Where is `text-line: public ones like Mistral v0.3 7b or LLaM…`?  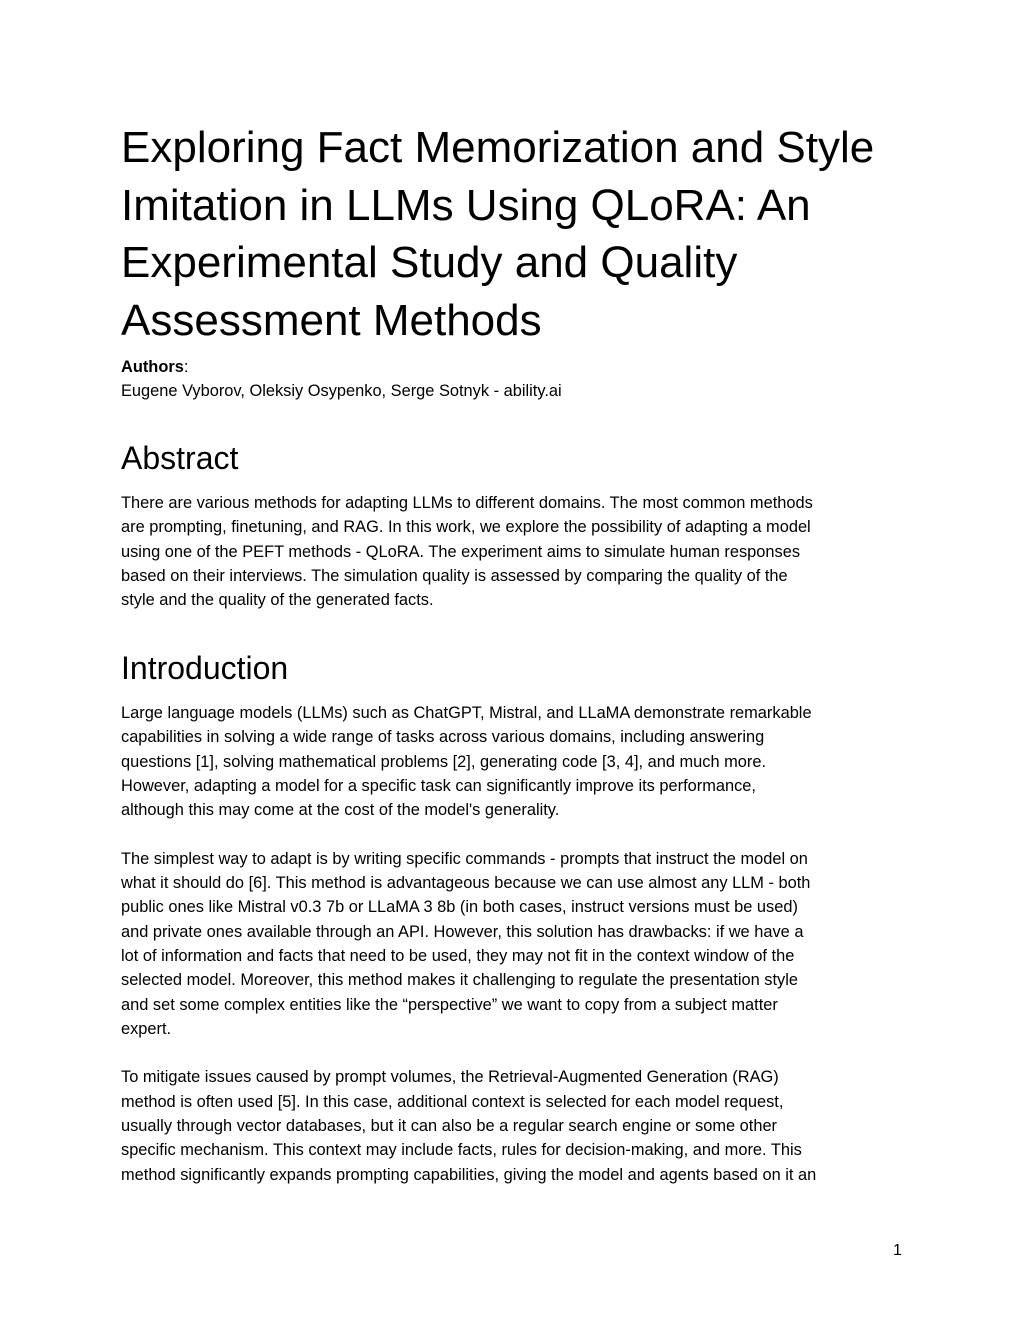
text-line: public ones like Mistral v0.3 7b or LLaM… is located at coordinates (459, 907).